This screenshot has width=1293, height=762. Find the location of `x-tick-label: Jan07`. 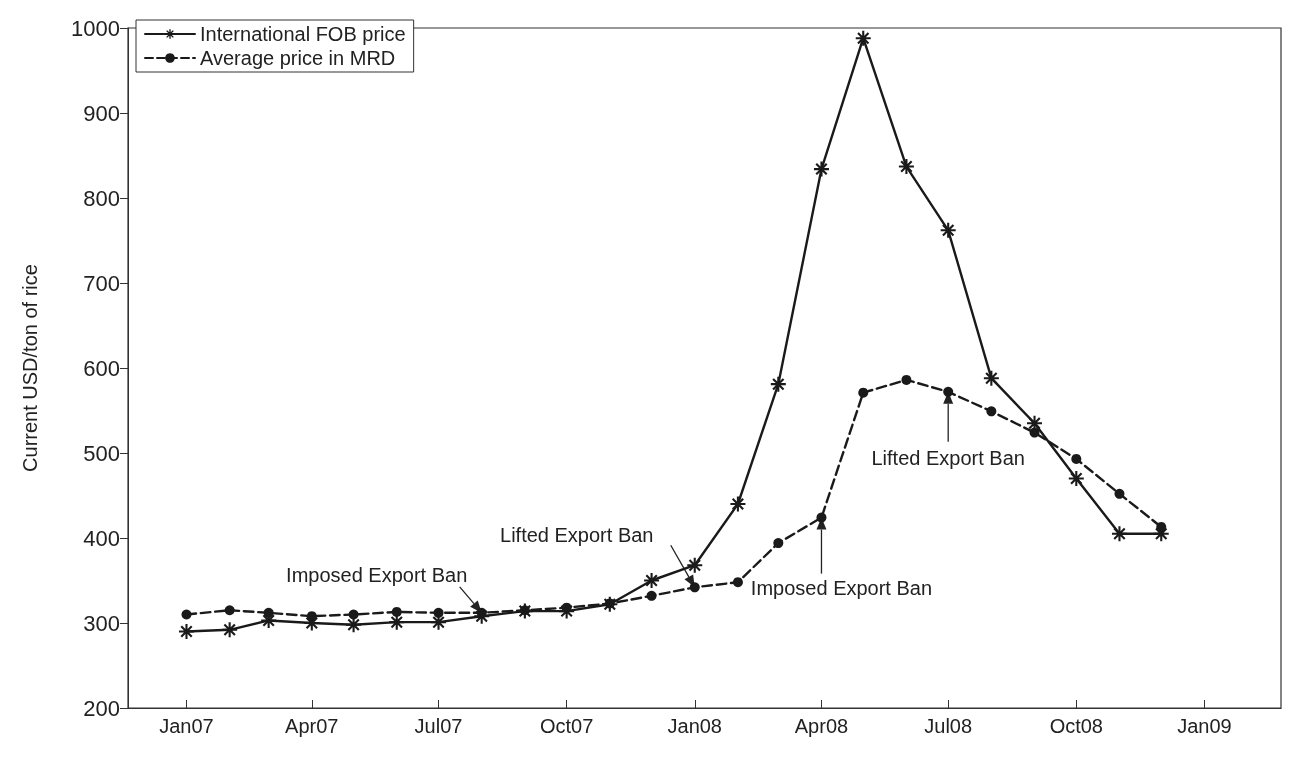

x-tick-label: Jan07 is located at coordinates (186, 726).